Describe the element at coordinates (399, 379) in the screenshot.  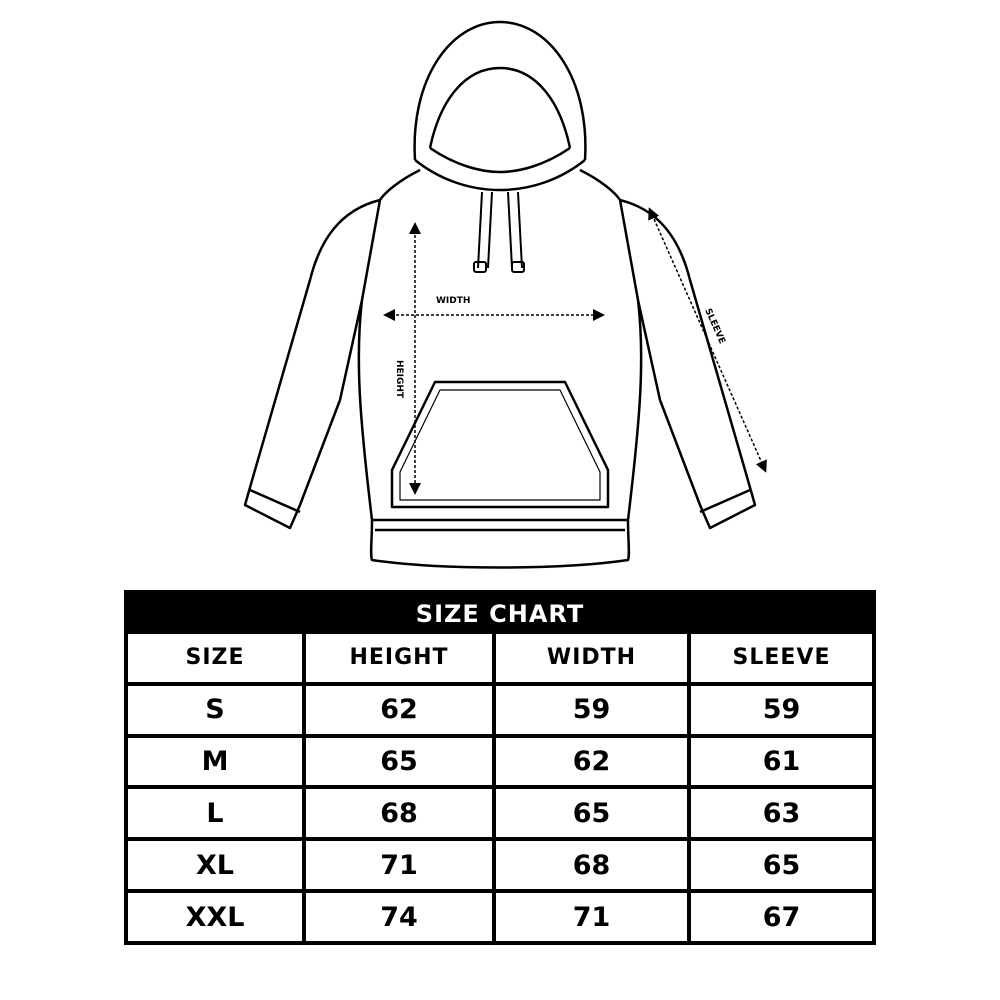
I see `height-label: HEIGHT` at that location.